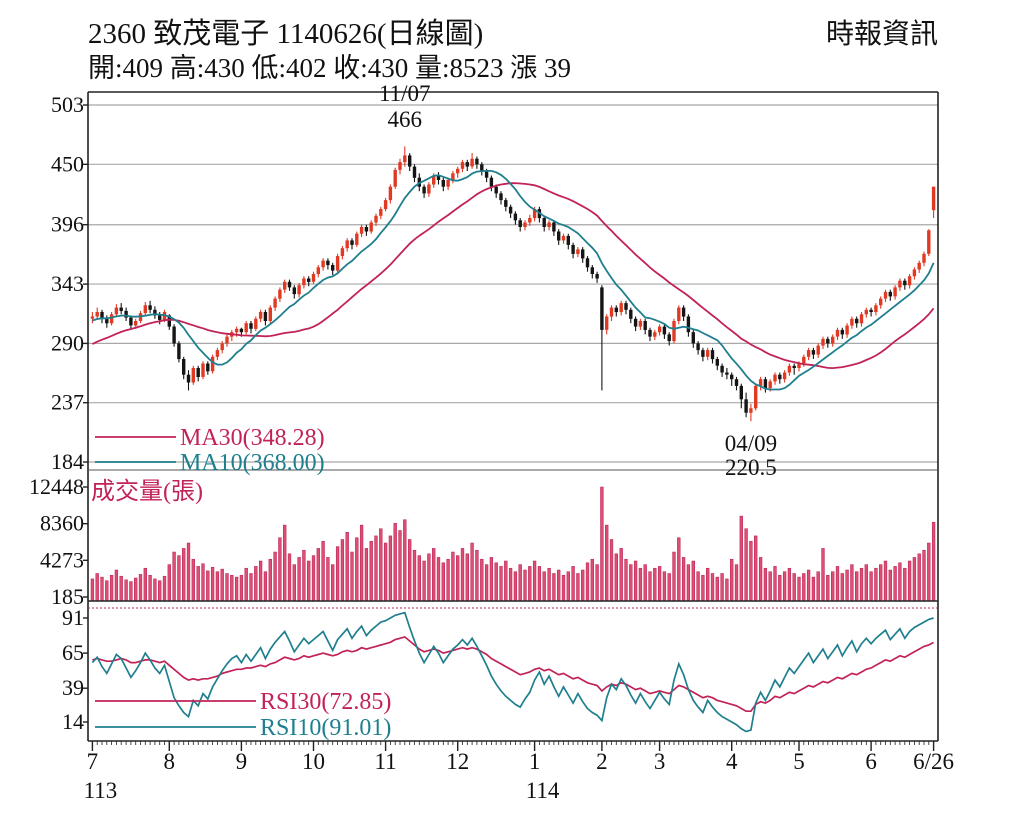 The image size is (1024, 819). What do you see at coordinates (513, 674) in the screenshot?
I see `rsi30-line` at bounding box center [513, 674].